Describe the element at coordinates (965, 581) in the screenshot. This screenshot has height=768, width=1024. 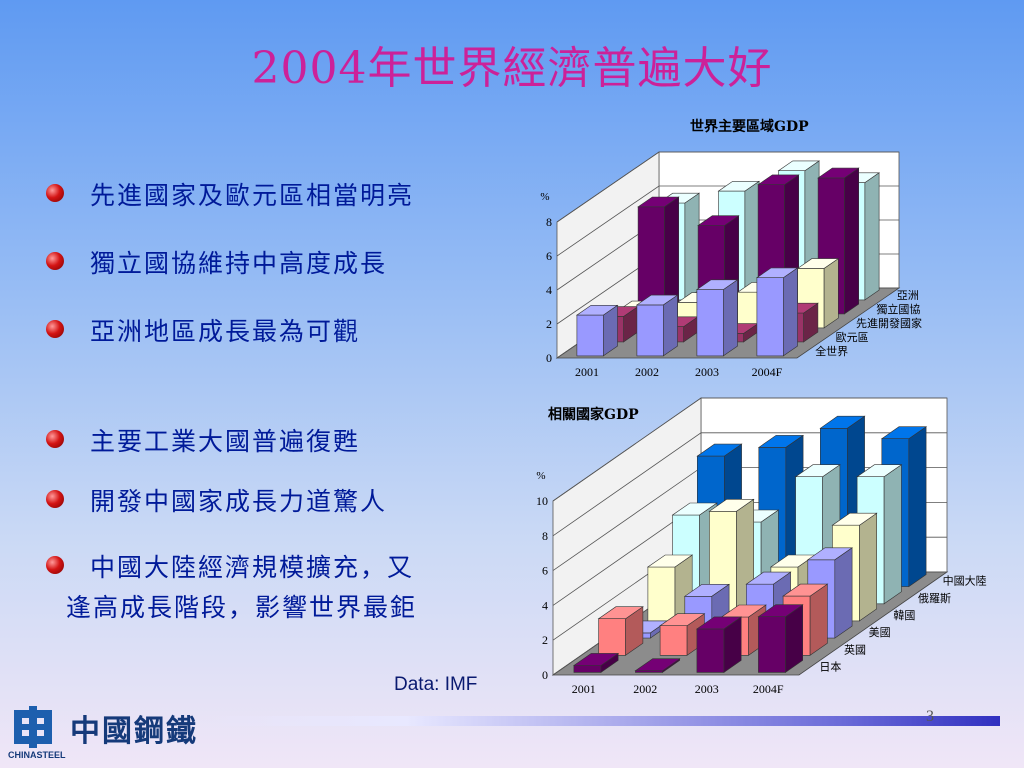
I see `series-label: 中國大陸` at that location.